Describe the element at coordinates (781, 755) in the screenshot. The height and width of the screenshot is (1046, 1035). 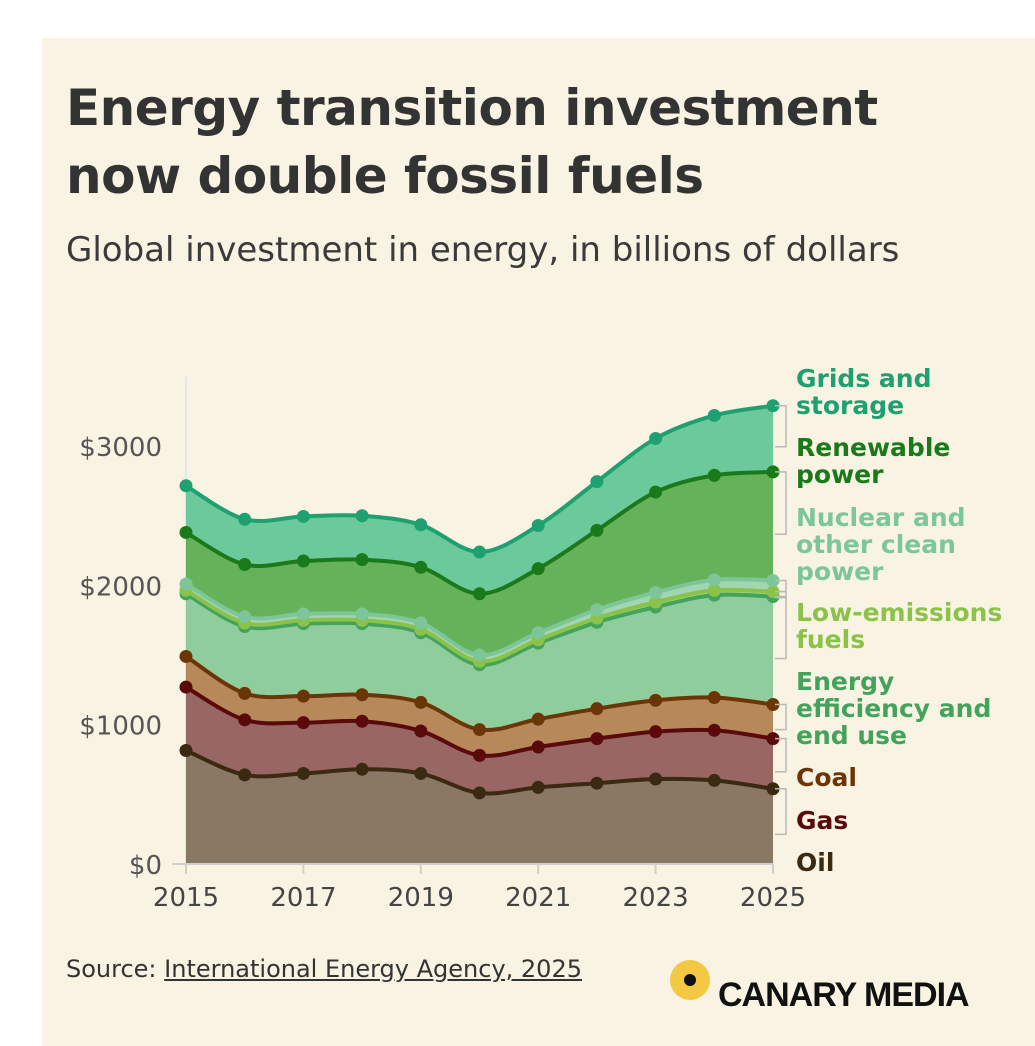
I see `label-bracket-gas` at that location.